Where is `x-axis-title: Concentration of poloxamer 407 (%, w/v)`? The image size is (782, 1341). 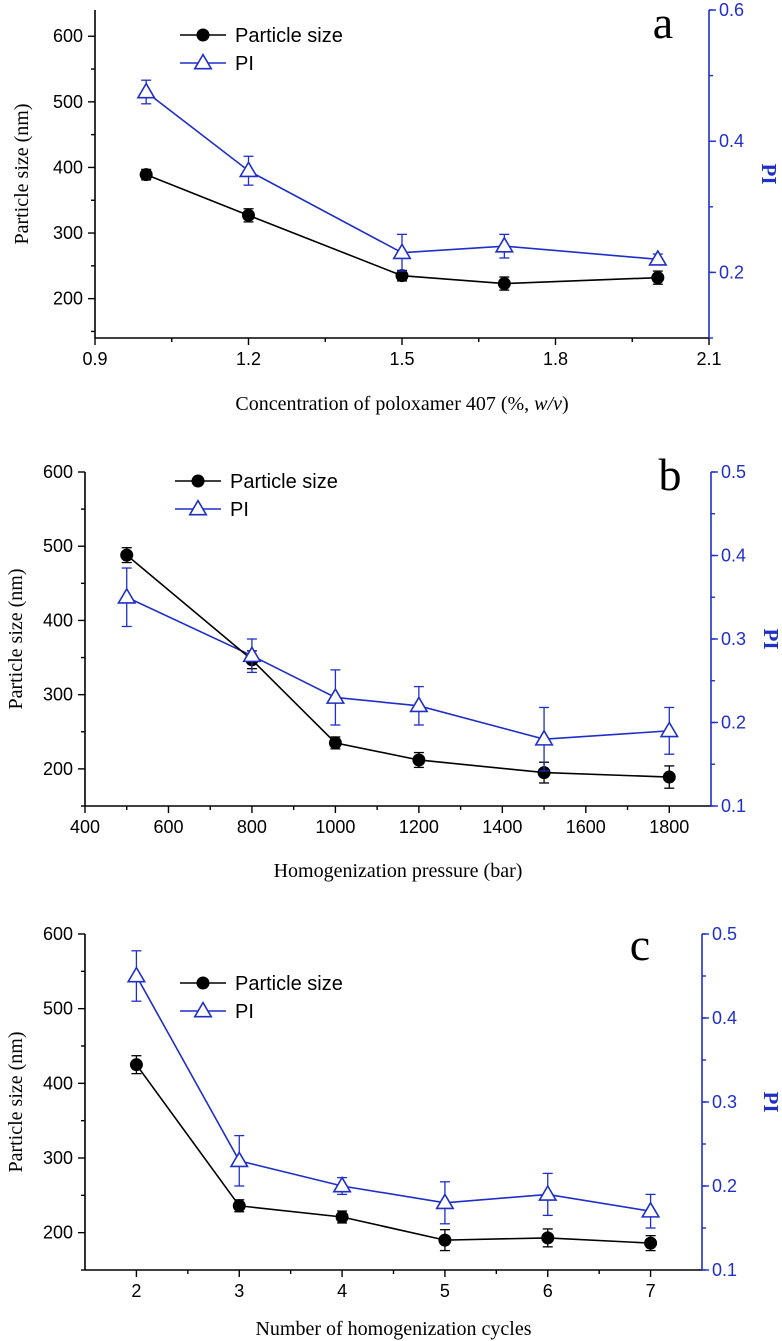
x-axis-title: Concentration of poloxamer 407 (%, w/v) is located at coordinates (401, 404).